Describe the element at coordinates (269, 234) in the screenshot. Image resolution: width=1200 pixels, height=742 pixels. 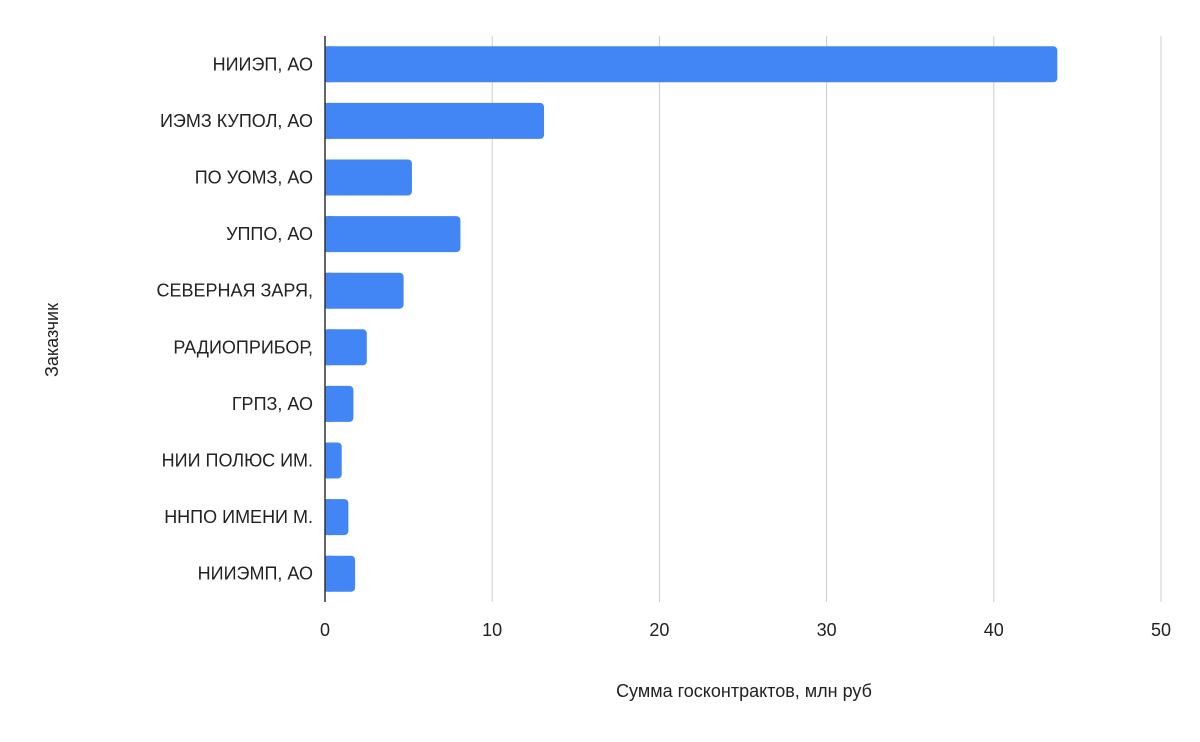
I see `y-tick-label: УППО, АО` at that location.